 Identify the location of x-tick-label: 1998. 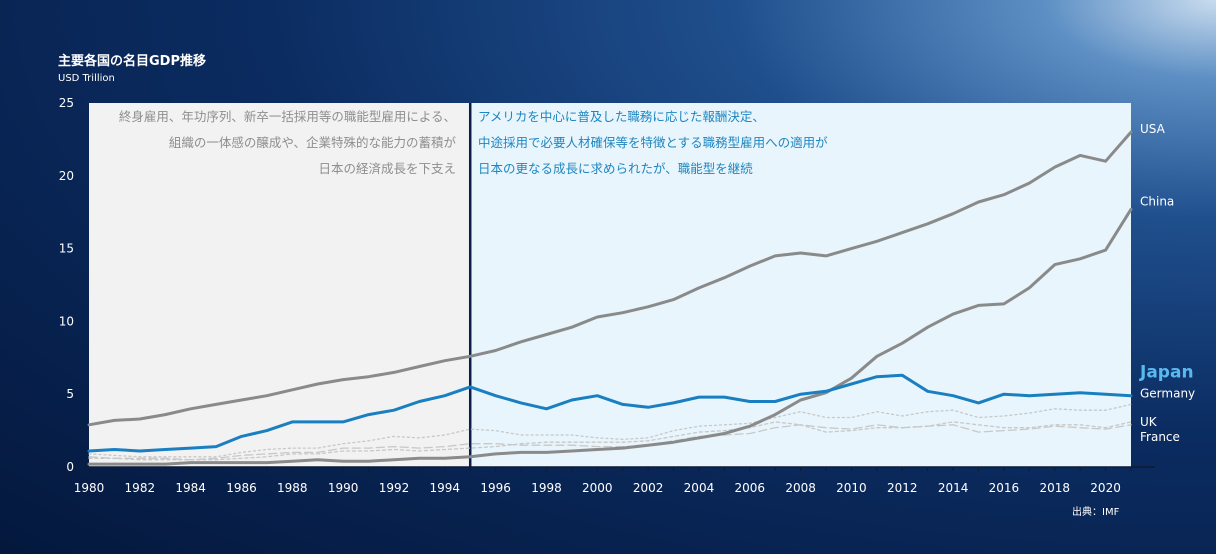
(546, 488).